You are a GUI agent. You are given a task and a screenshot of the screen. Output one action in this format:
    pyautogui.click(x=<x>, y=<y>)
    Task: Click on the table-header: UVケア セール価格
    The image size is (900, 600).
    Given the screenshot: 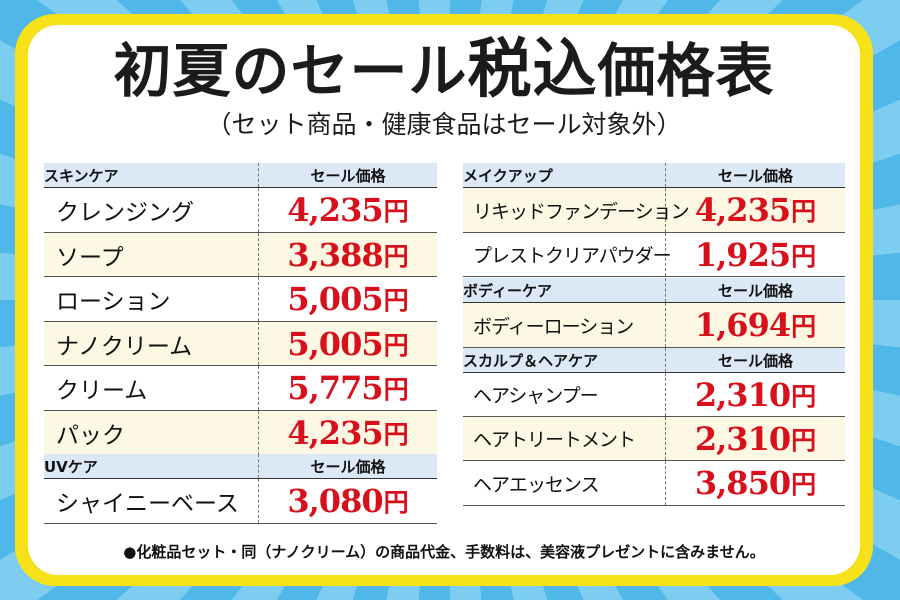 What is the action you would take?
    pyautogui.click(x=240, y=466)
    